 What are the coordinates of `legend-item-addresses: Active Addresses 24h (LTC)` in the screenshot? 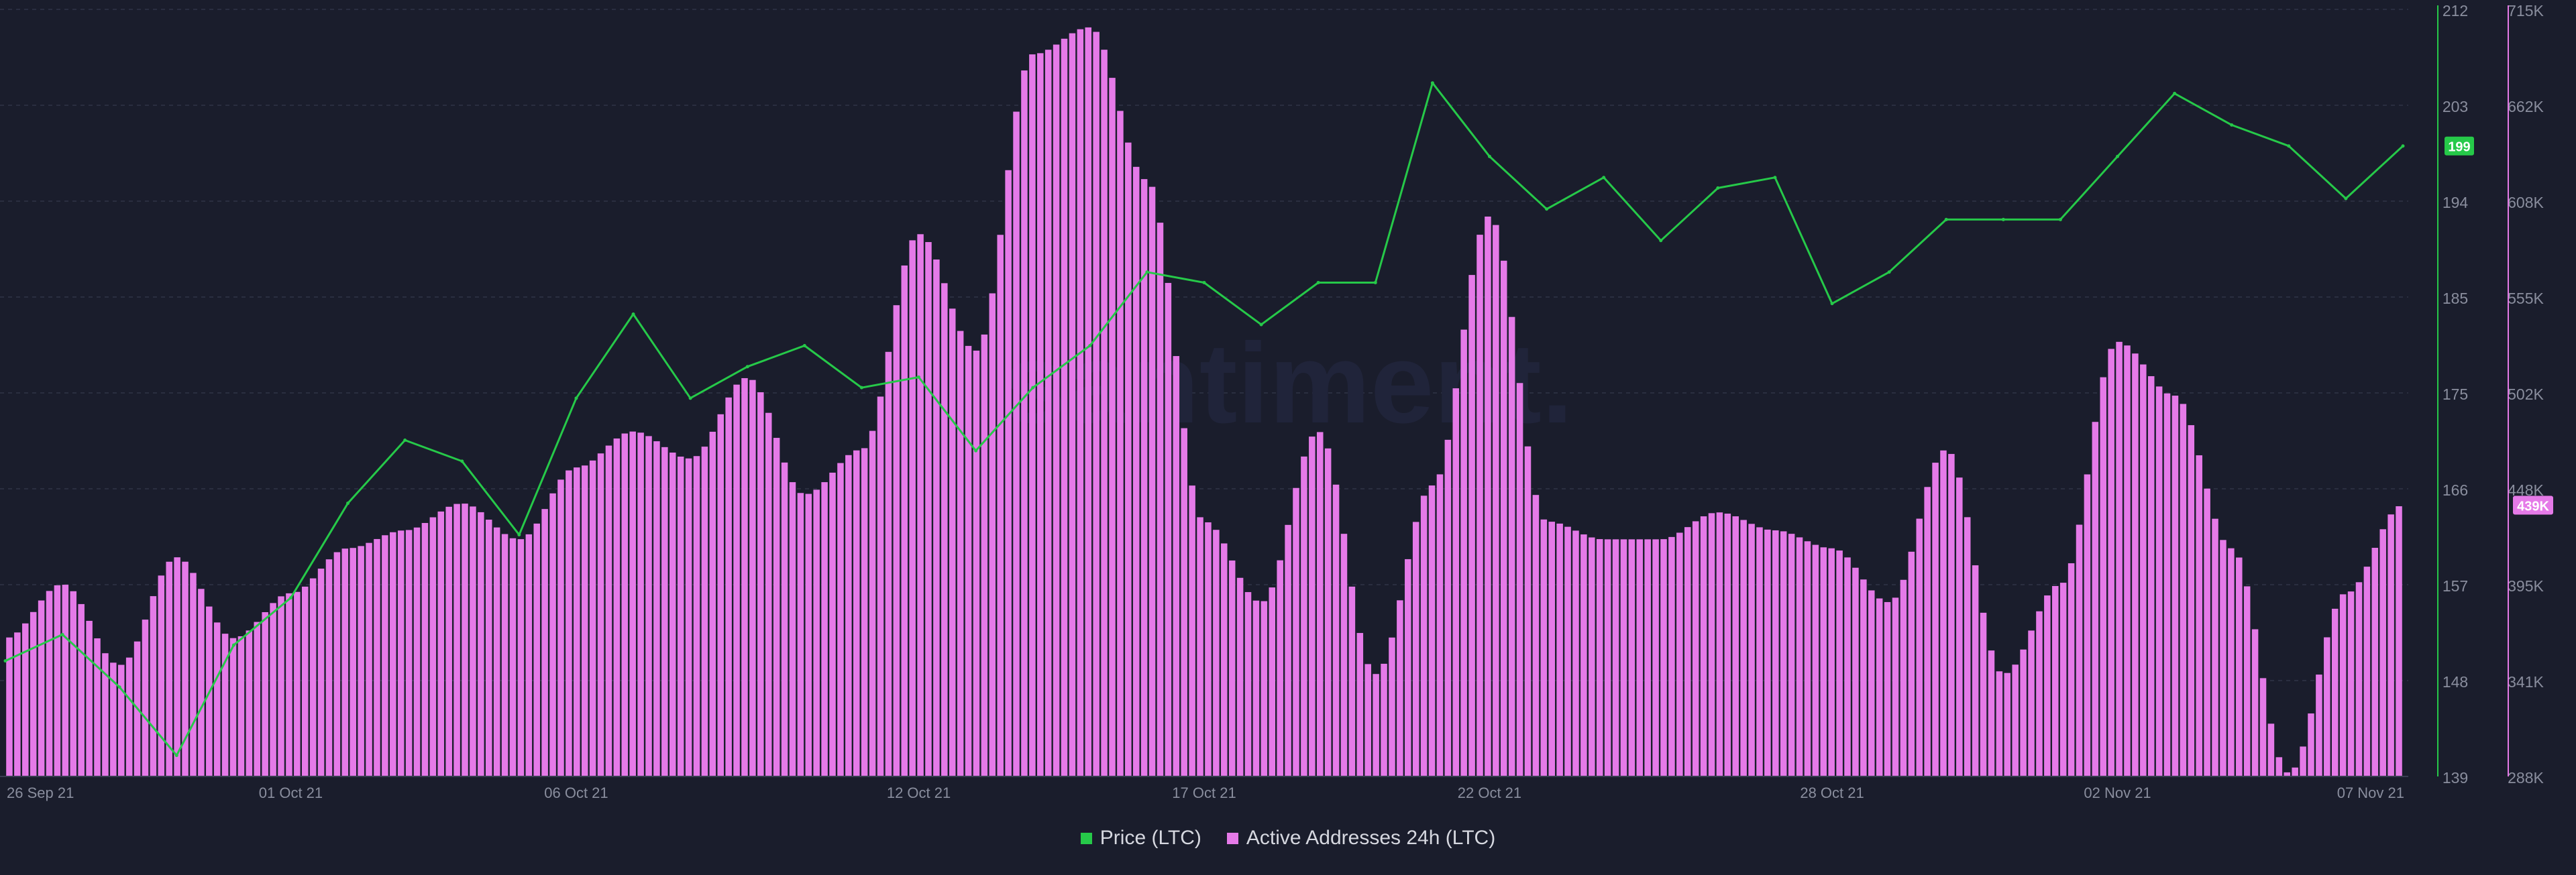 It's located at (1360, 838).